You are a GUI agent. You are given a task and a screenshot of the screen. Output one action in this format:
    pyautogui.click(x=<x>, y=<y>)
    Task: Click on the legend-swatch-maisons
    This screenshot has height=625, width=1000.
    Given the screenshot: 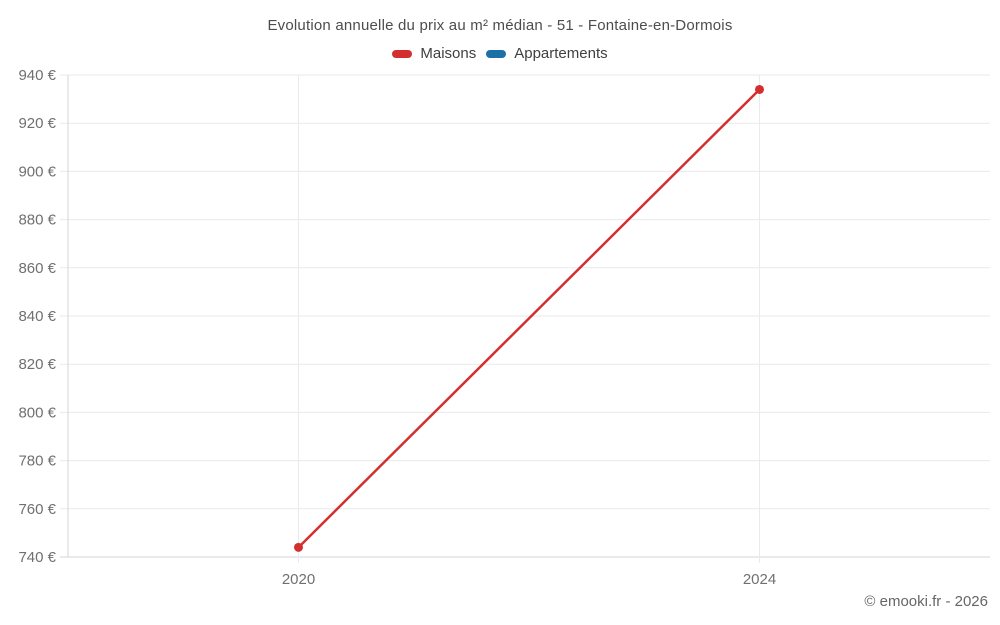 What is the action you would take?
    pyautogui.click(x=402, y=53)
    